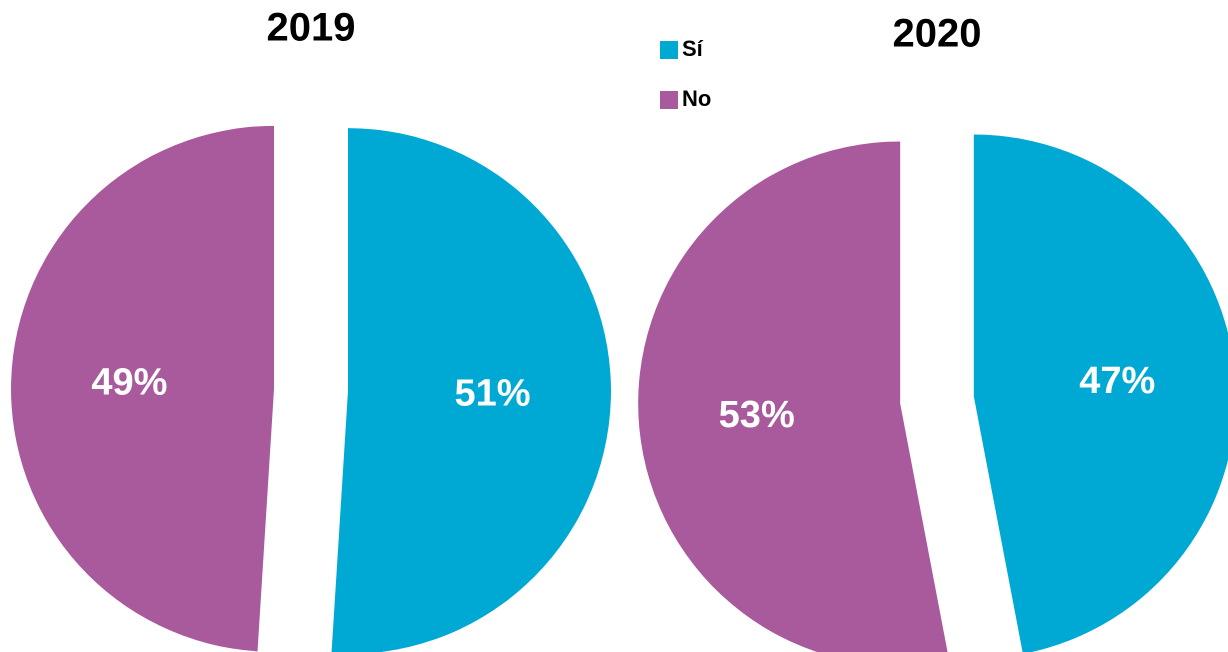  Describe the element at coordinates (1117, 381) in the screenshot. I see `slice-label: 47%` at that location.